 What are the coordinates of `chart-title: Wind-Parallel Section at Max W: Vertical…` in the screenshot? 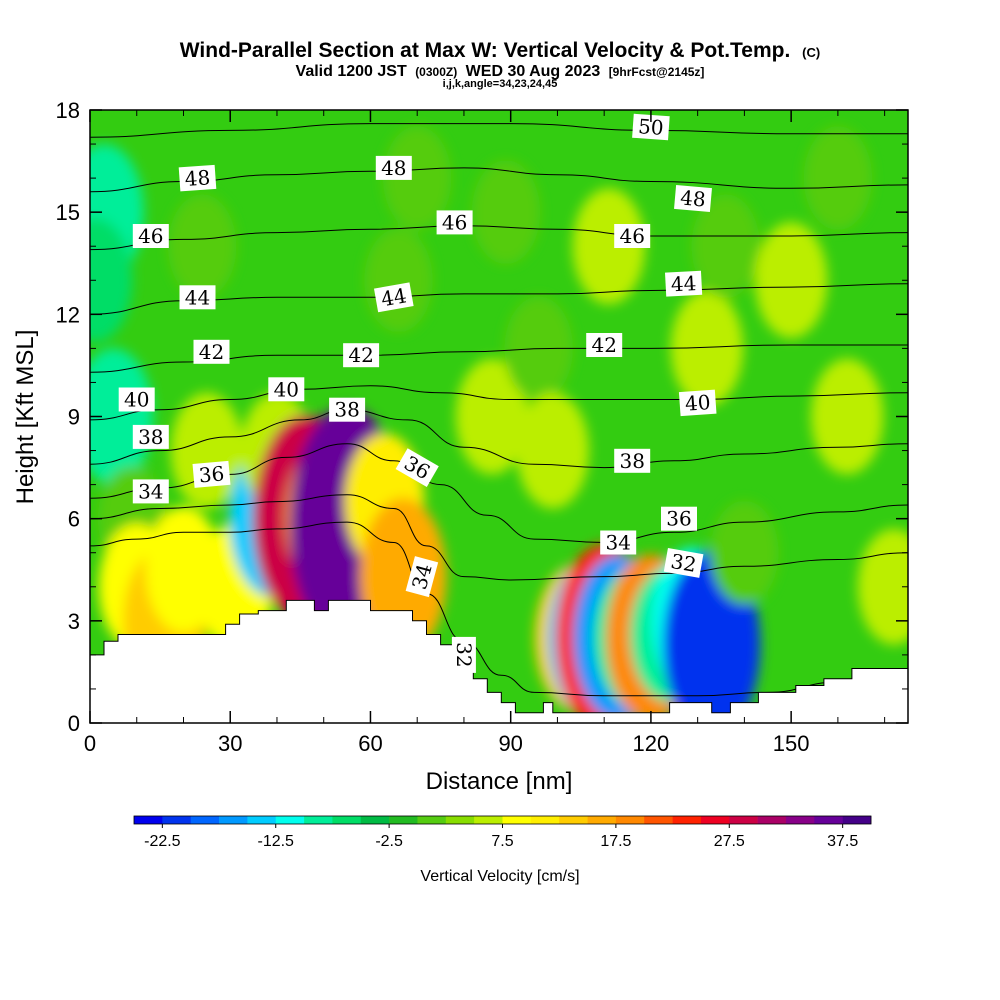 It's located at (500, 50).